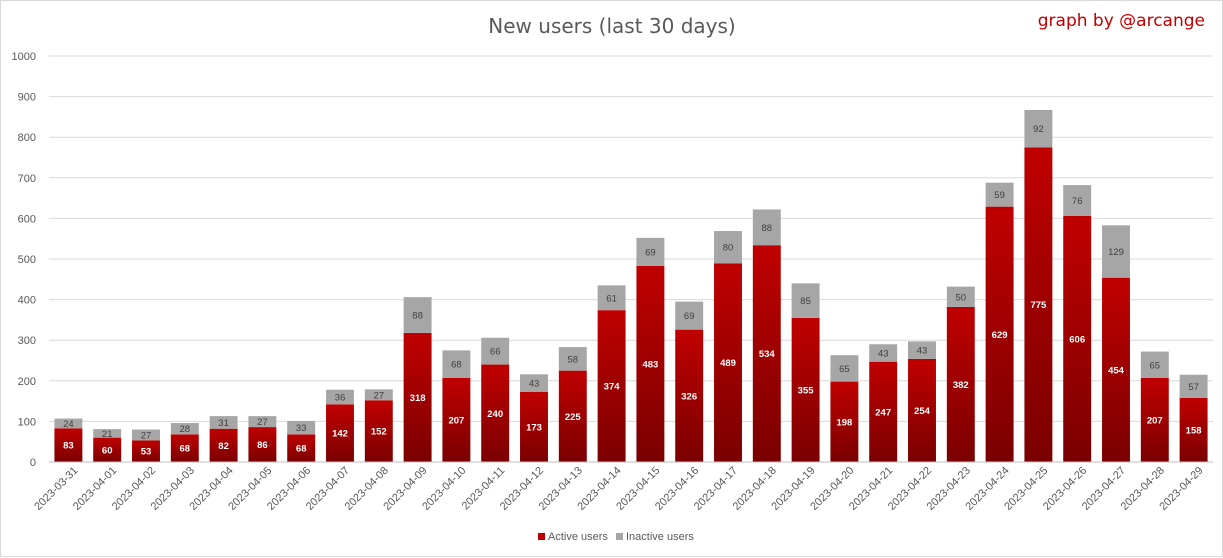 The image size is (1223, 558). Describe the element at coordinates (728, 363) in the screenshot. I see `active-users-data-label: 489` at that location.